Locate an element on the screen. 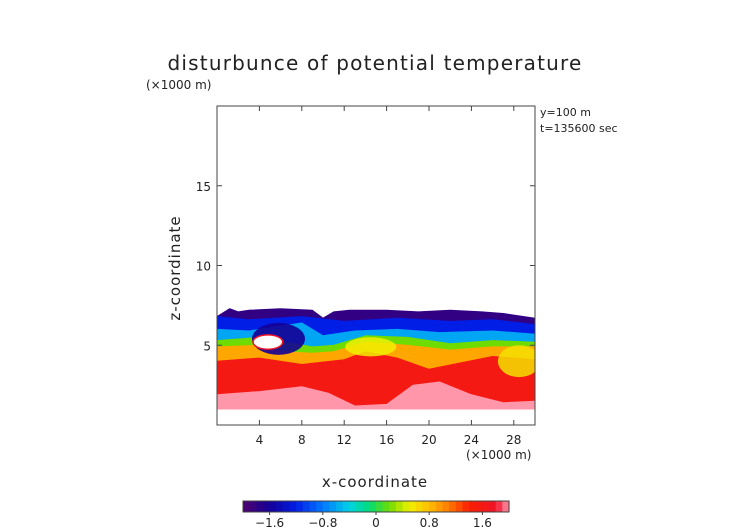  colorbar: −1.6 −0.8 0 0.8 1.6 is located at coordinates (376, 515).